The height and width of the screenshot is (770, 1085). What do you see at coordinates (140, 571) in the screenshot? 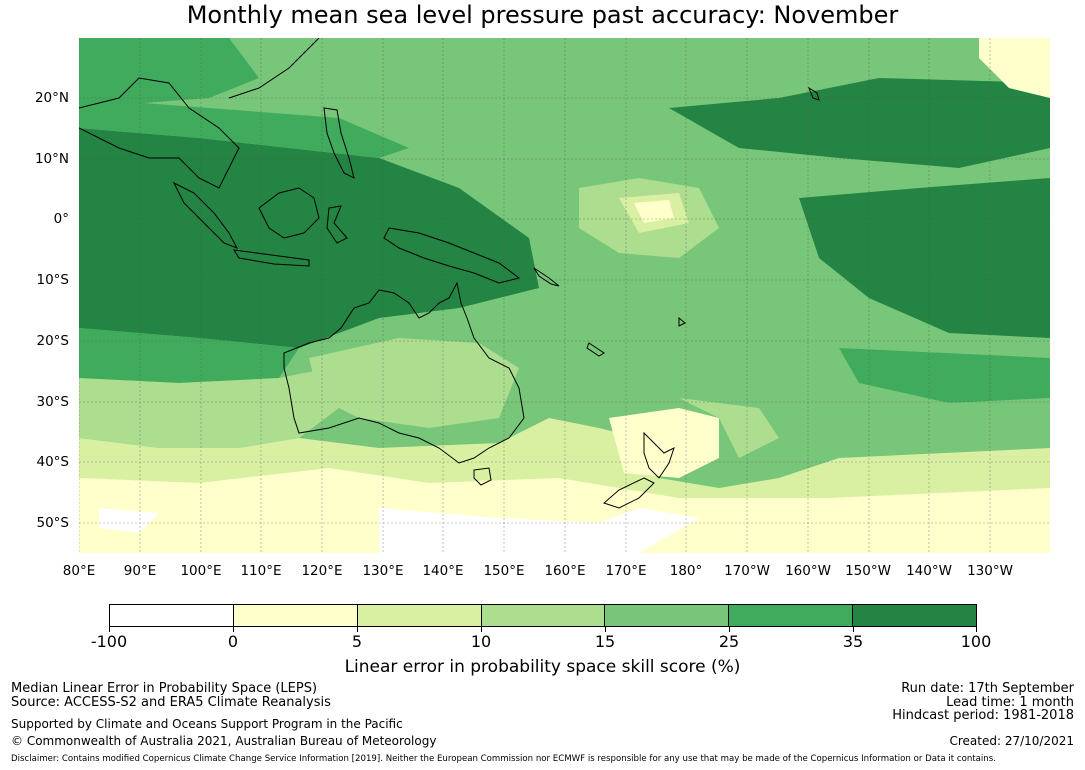
I see `lon-label: 90°E` at bounding box center [140, 571].